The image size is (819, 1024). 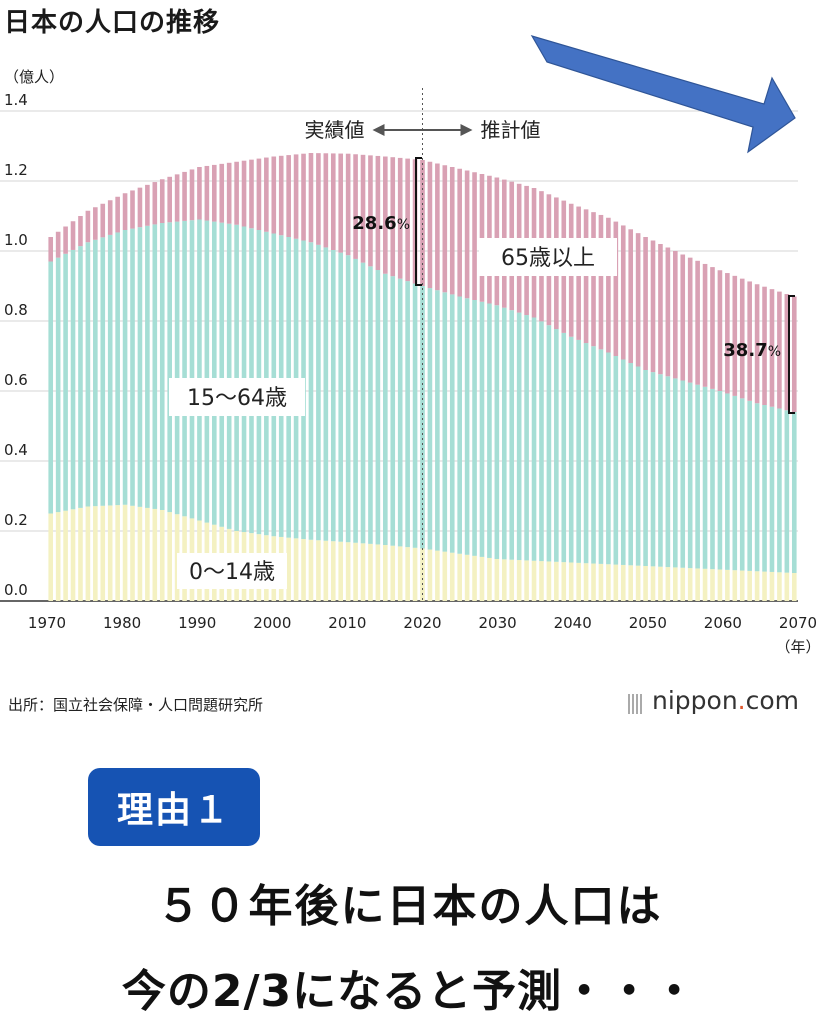 I want to click on y-tick-label: 0.8, so click(x=16, y=310).